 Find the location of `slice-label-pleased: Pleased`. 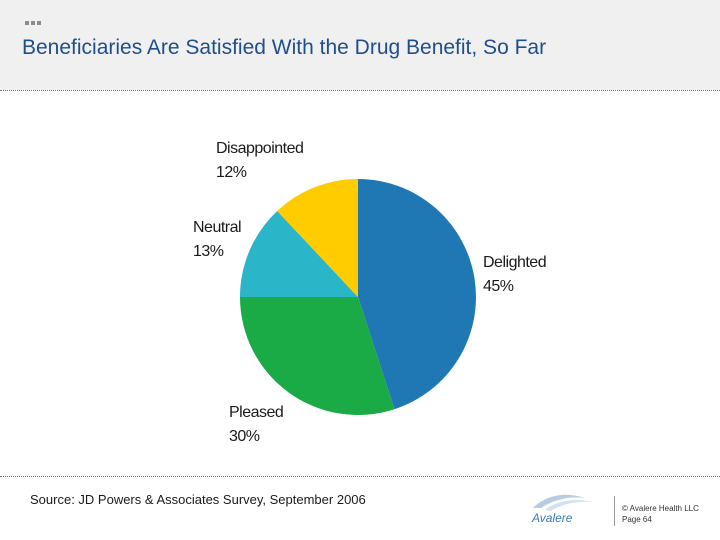

slice-label-pleased: Pleased is located at coordinates (256, 412).